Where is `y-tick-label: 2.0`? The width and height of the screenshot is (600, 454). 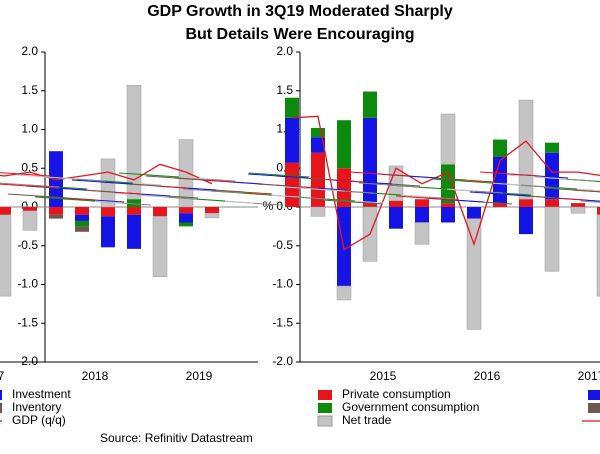 y-tick-label: 2.0 is located at coordinates (284, 51).